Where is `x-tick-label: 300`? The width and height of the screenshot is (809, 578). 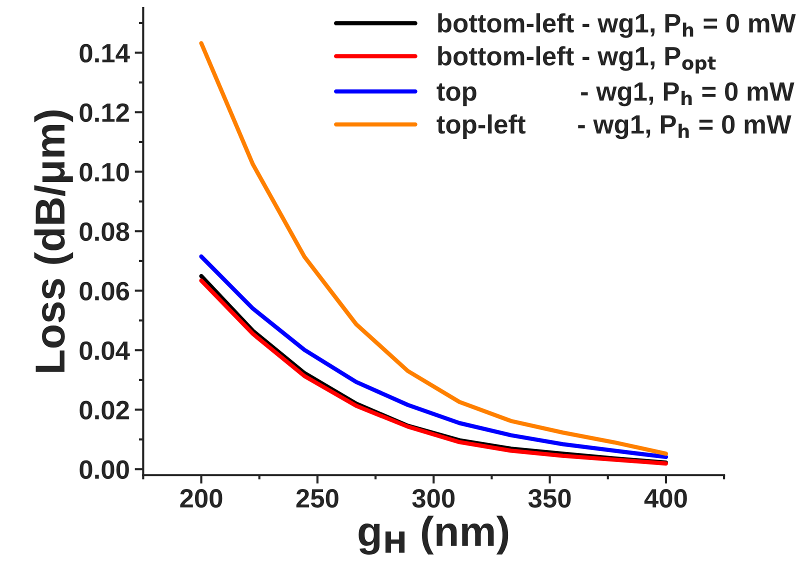 x-tick-label: 300 is located at coordinates (433, 498).